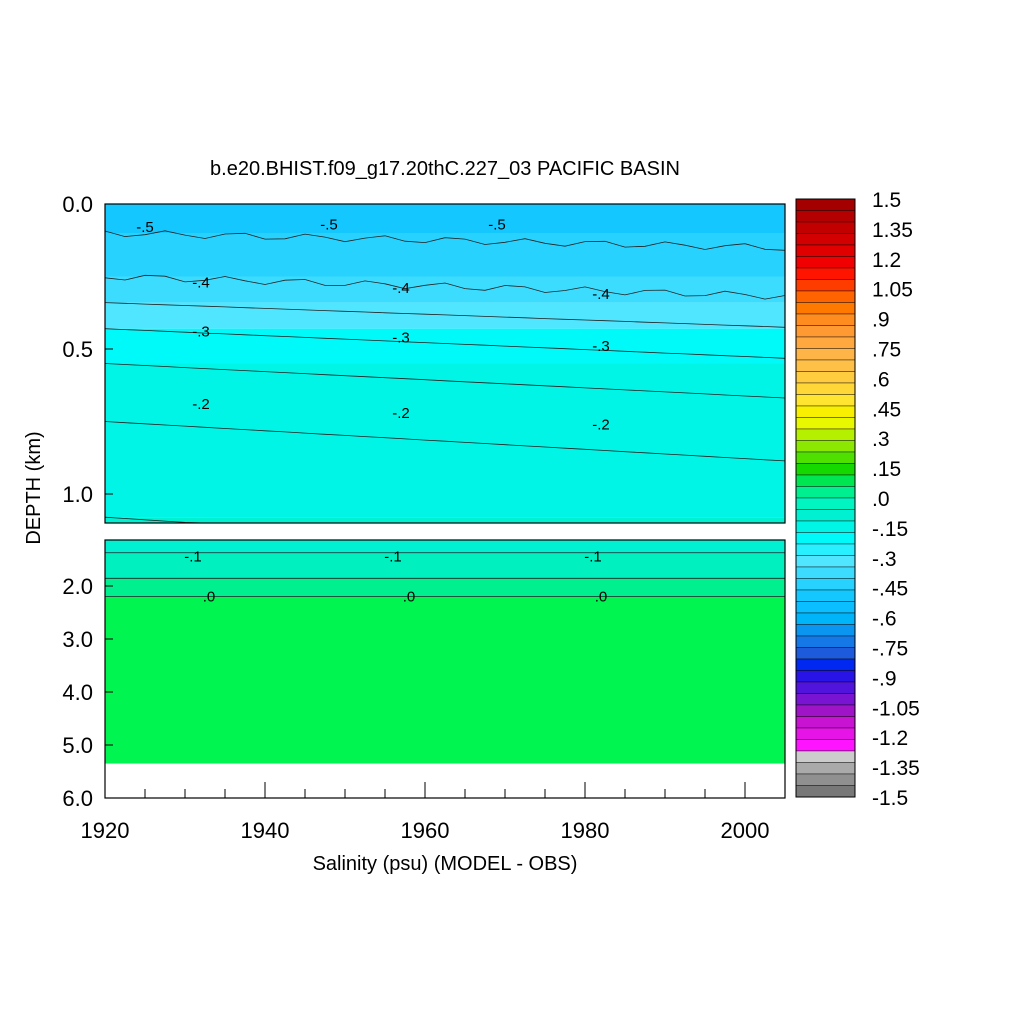 The image size is (1024, 1024). I want to click on contour-label: -.5, so click(145, 227).